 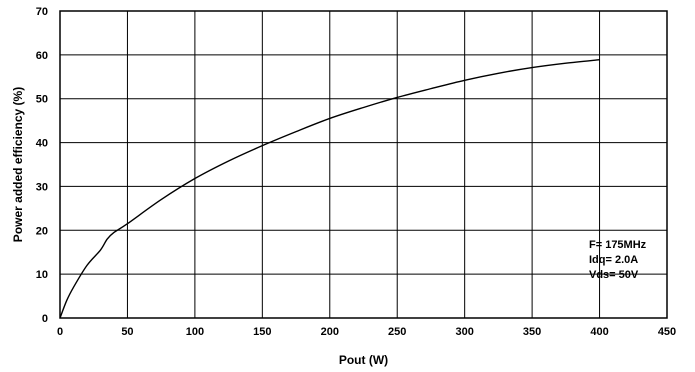 What do you see at coordinates (42, 187) in the screenshot?
I see `y-tick-label: 30` at bounding box center [42, 187].